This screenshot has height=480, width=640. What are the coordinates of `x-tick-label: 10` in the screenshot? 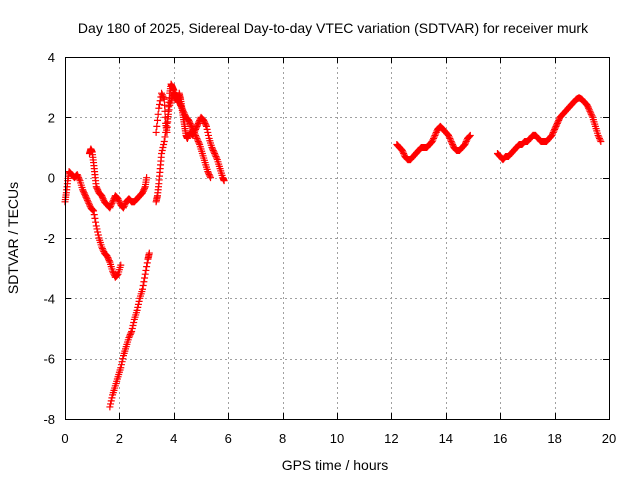 It's located at (337, 438).